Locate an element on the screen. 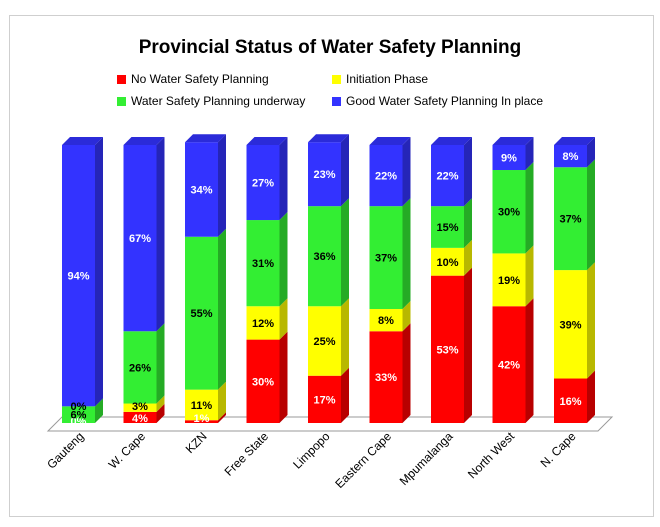 The width and height of the screenshot is (660, 527). x-tick-label: N. Cape is located at coordinates (558, 449).